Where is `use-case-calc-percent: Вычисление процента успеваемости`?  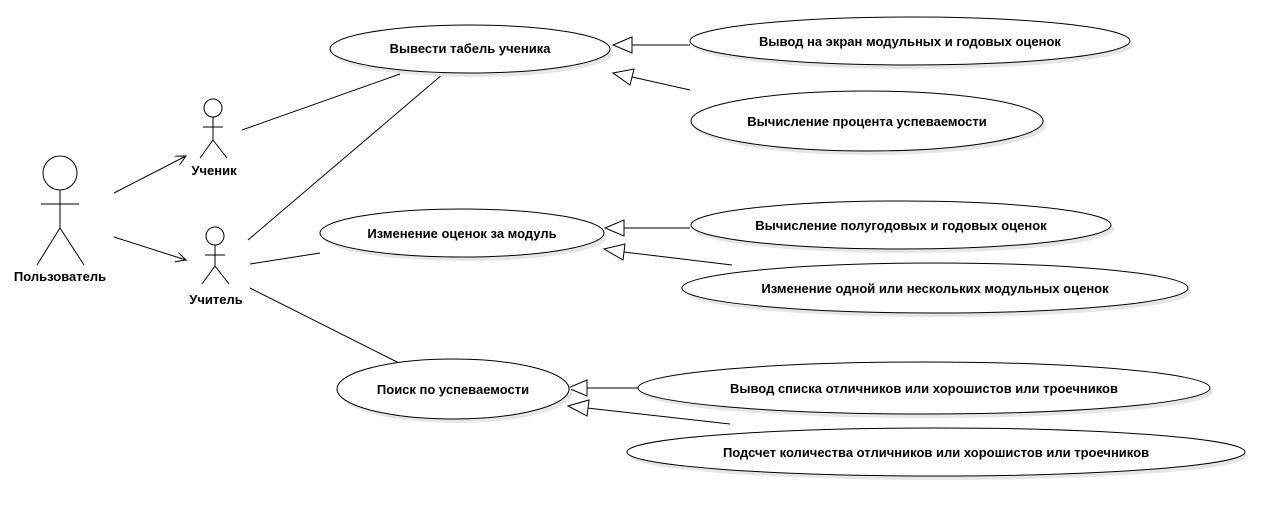 use-case-calc-percent: Вычисление процента успеваемости is located at coordinates (868, 122).